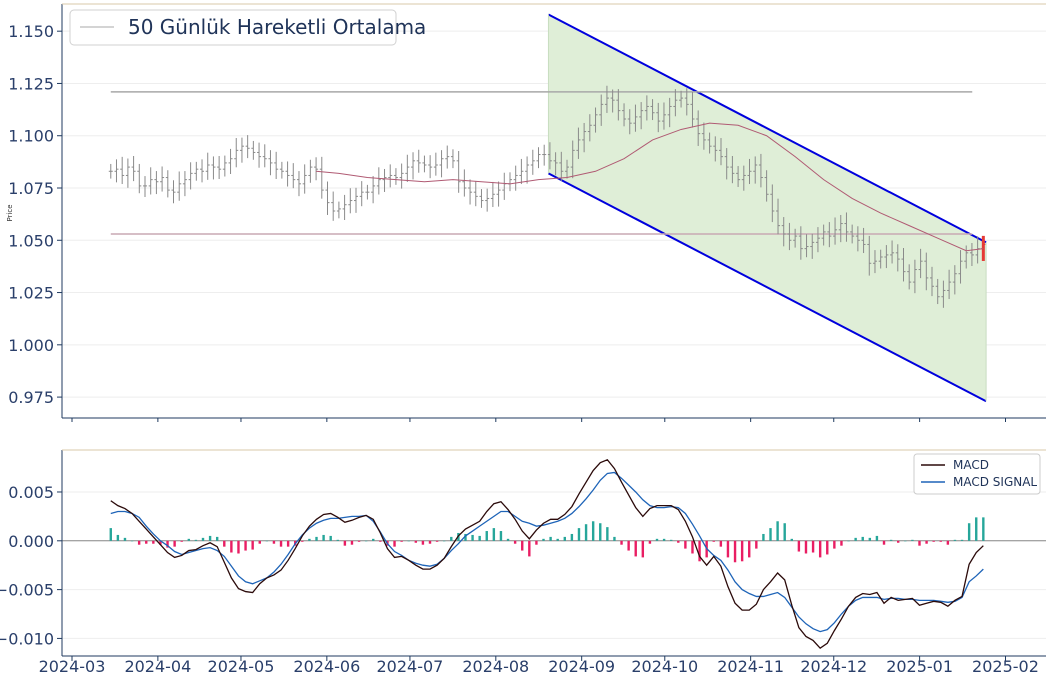  Describe the element at coordinates (833, 666) in the screenshot. I see `macd-xtick-label: 2024-12` at that location.